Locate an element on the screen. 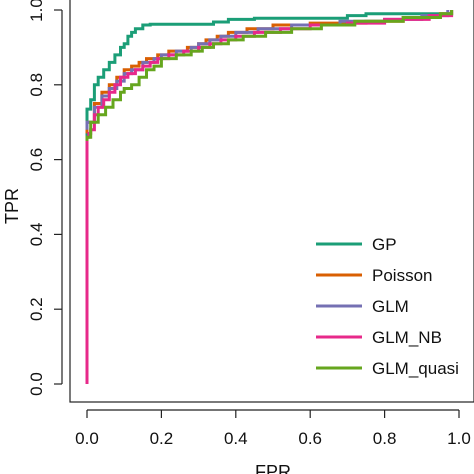  x-tick-label: 0.4 is located at coordinates (236, 438).